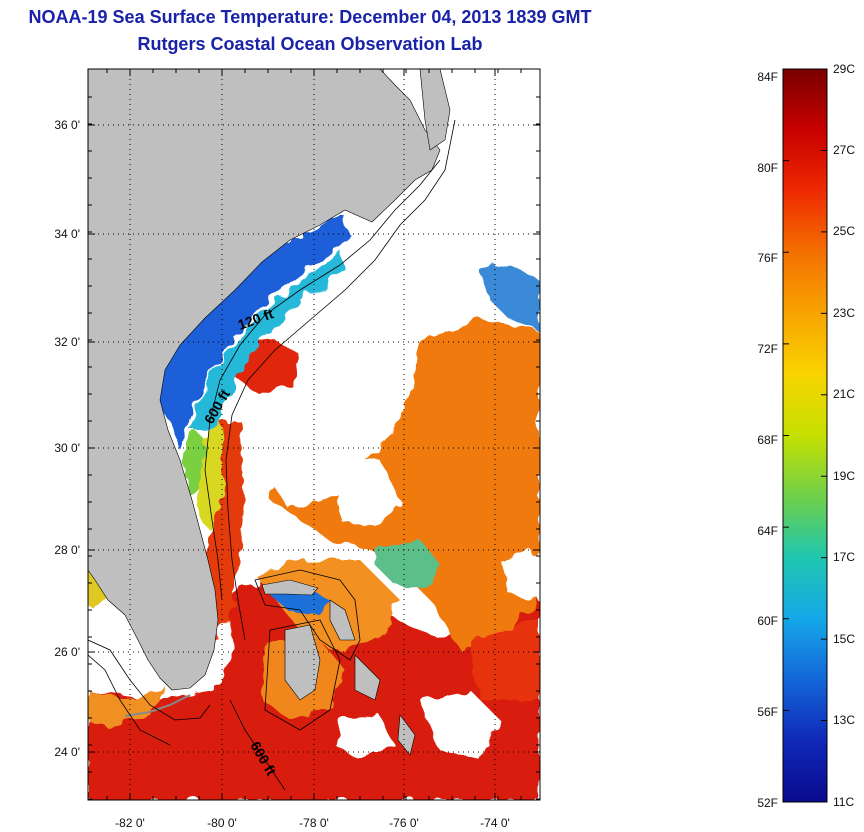  I want to click on colorbar-f-label: 76F, so click(767, 258).